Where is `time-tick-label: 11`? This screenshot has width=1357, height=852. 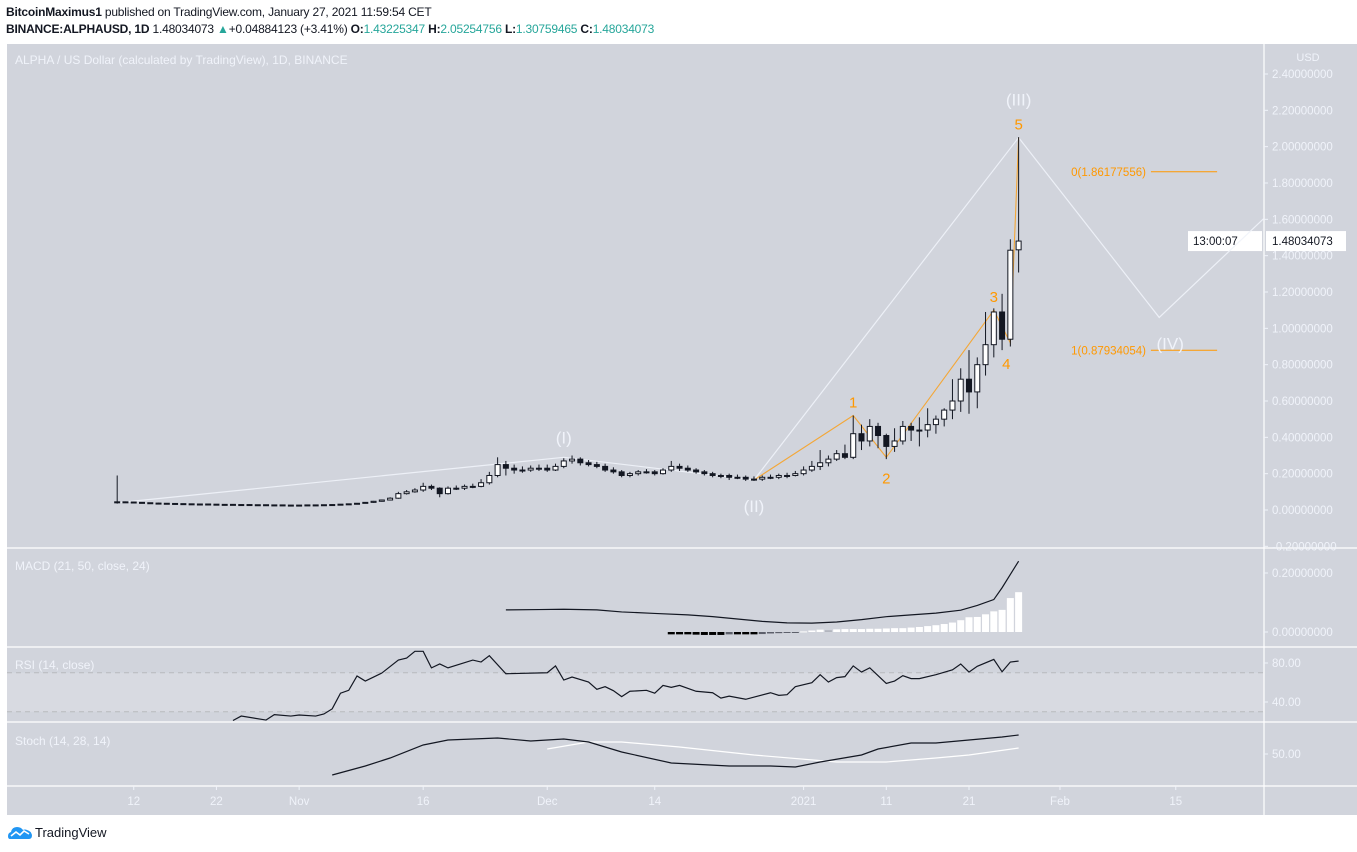 time-tick-label: 11 is located at coordinates (886, 802).